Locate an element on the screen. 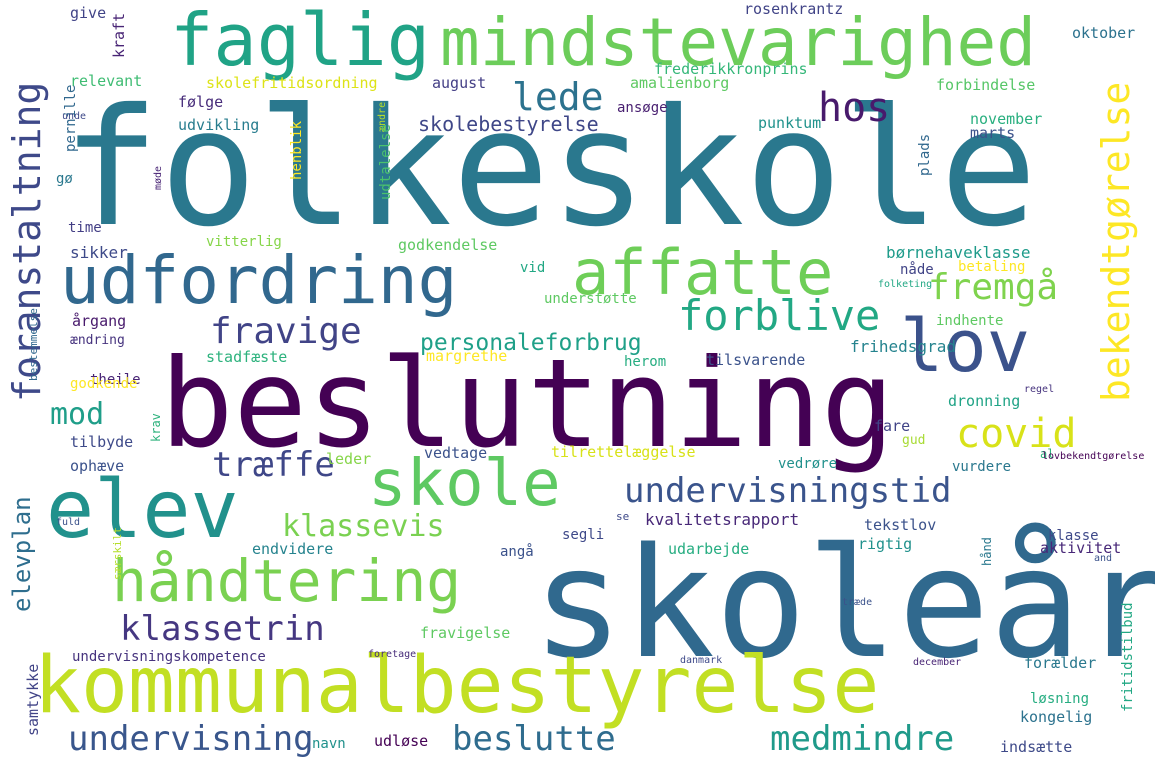 This screenshot has height=770, width=1155. word-112: forælder is located at coordinates (1060, 663).